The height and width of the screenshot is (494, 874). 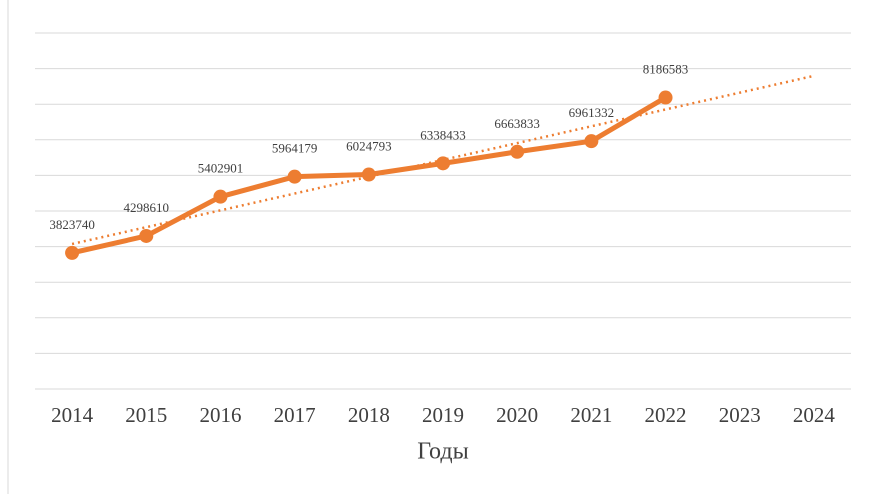 What do you see at coordinates (666, 415) in the screenshot?
I see `x-tick-label: 2022` at bounding box center [666, 415].